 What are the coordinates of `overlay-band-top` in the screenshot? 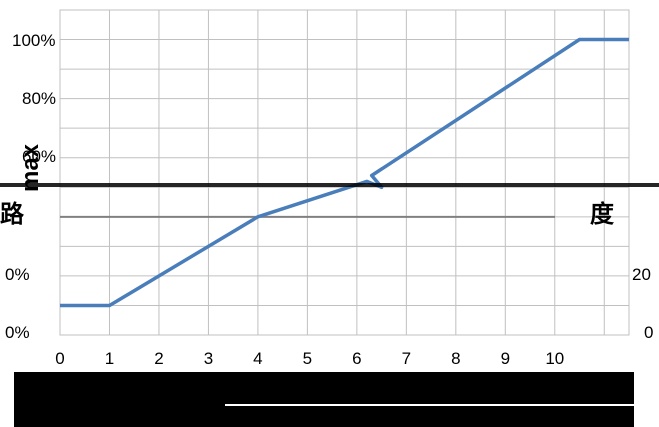 It's located at (329, 185).